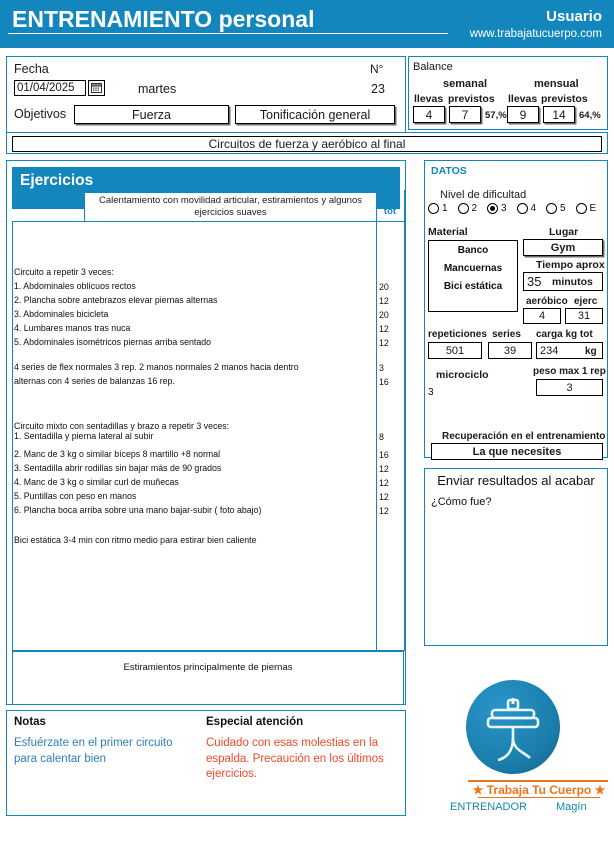 This screenshot has height=860, width=614. I want to click on rep-header-line1: Rep, so click(390, 200).